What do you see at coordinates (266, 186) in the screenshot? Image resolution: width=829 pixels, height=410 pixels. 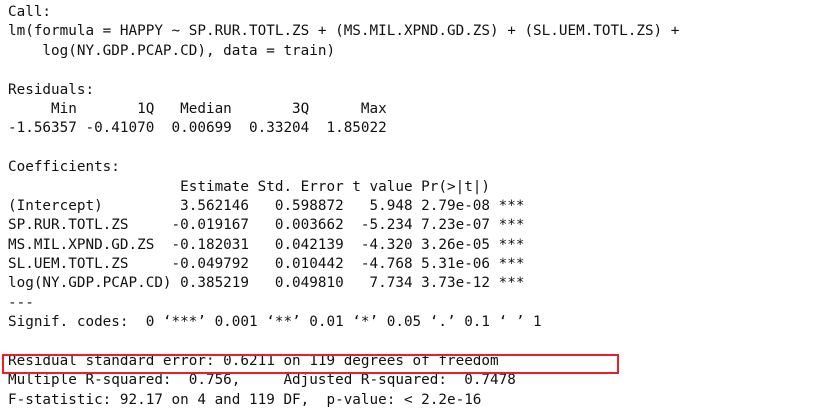 I see `coefficients-column-headers: Estimate Std. Error t value Pr(>|t|)` at bounding box center [266, 186].